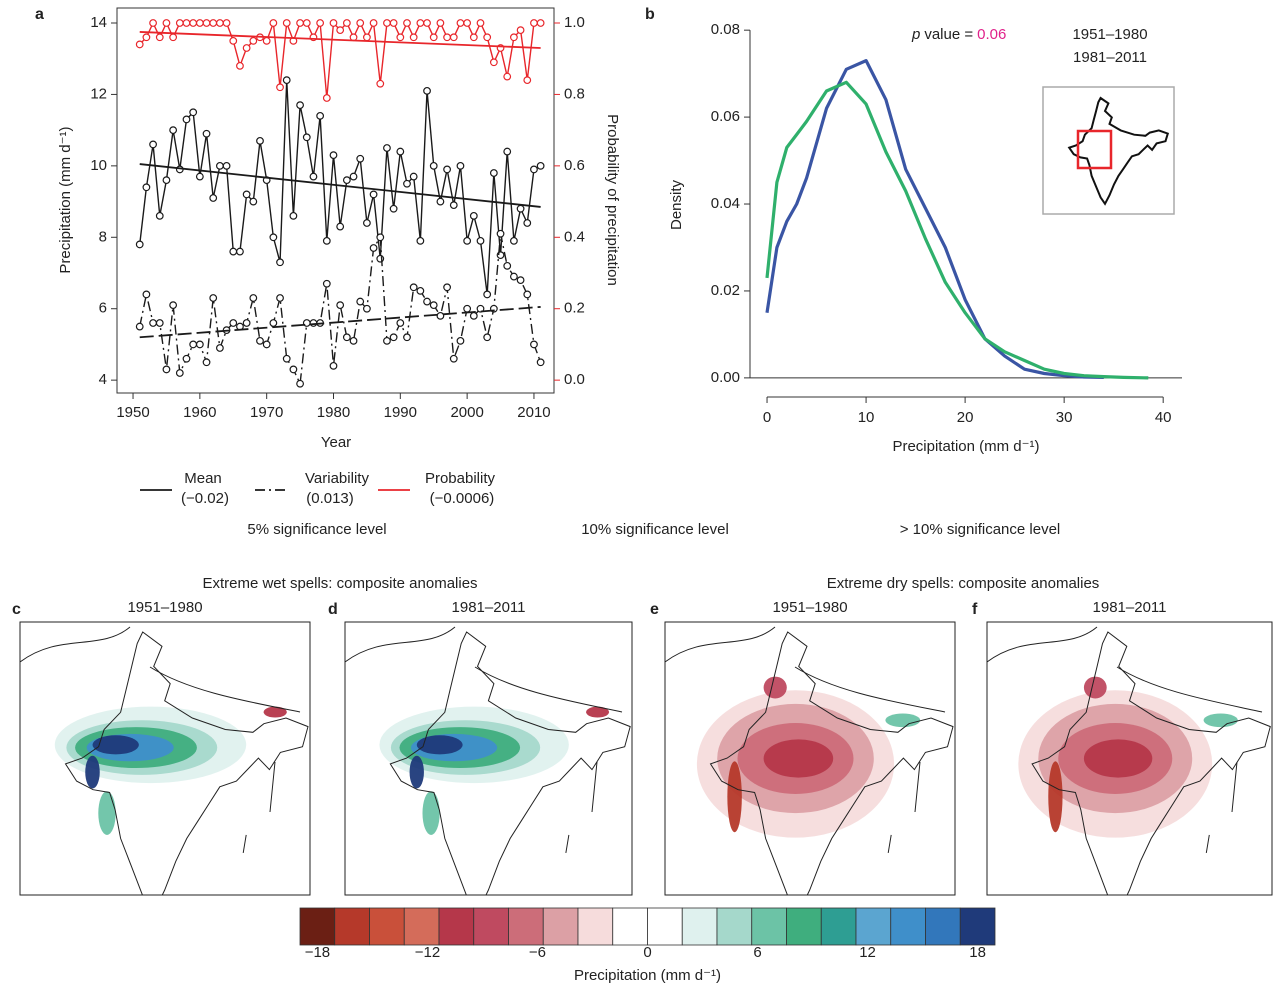  Describe the element at coordinates (400, 412) in the screenshot. I see `x-tick-label: 1990` at that location.